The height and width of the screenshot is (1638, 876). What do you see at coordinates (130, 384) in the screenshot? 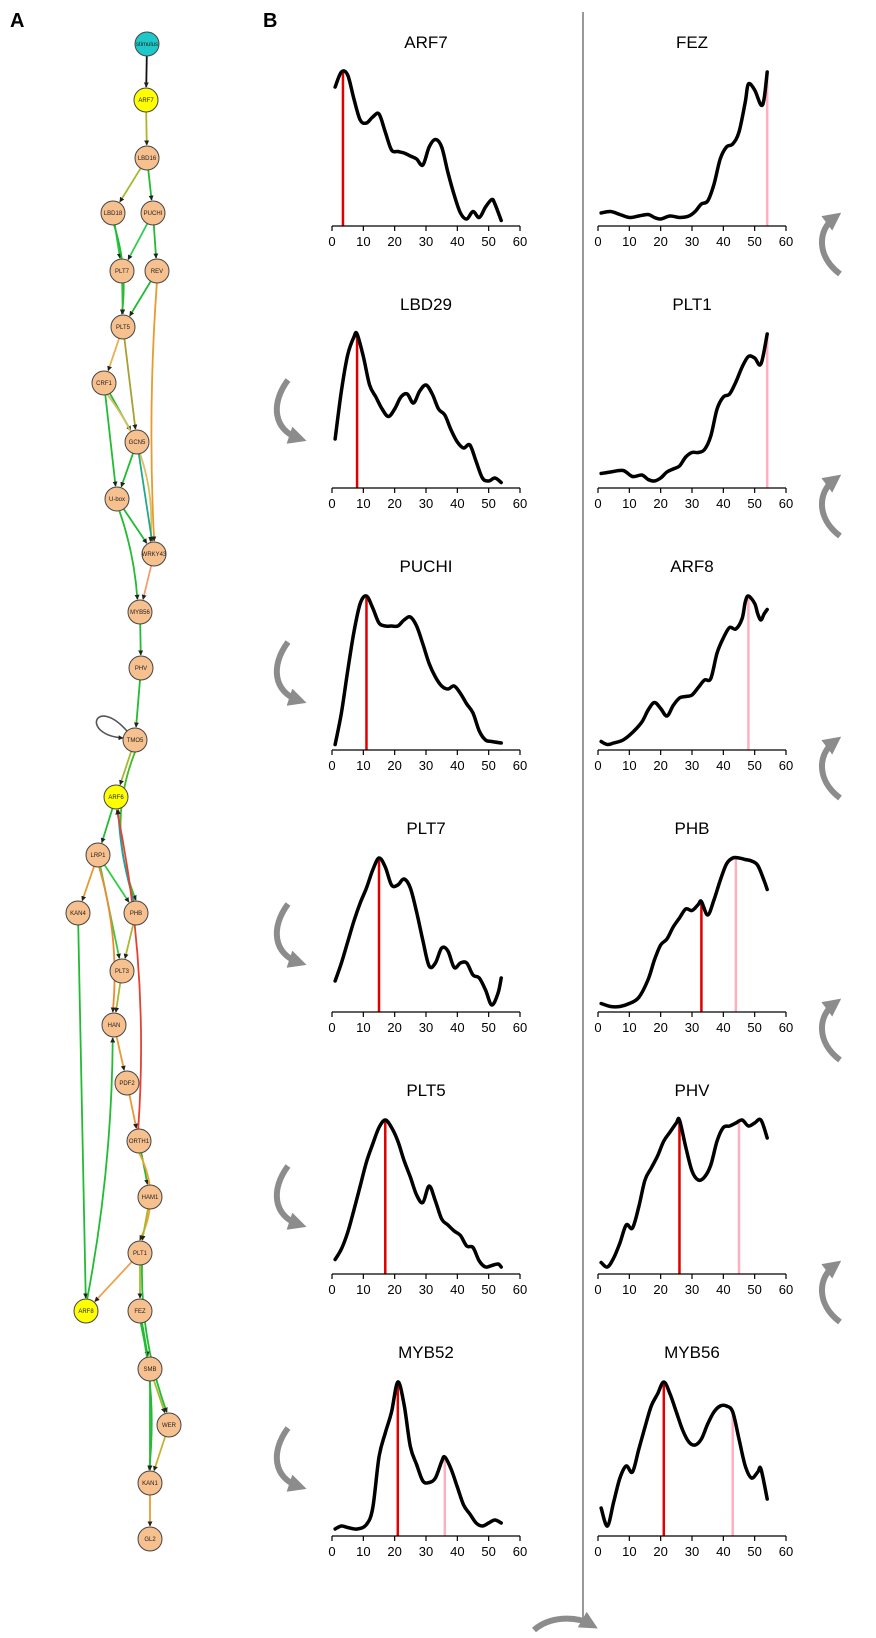
I see `edge-plt5-to-gcn5` at bounding box center [130, 384].